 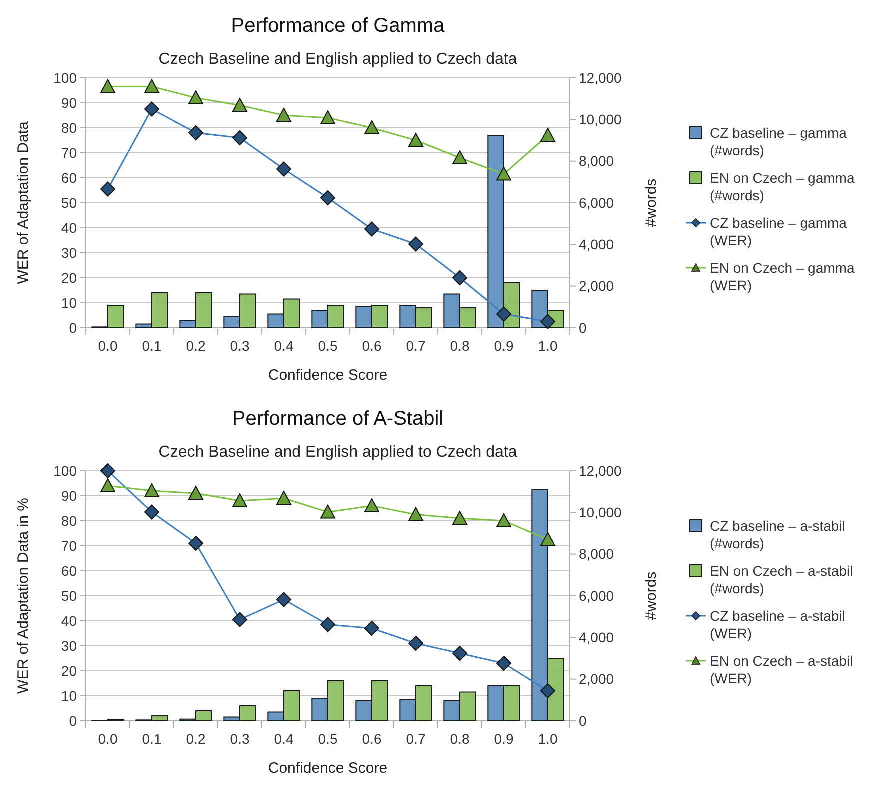 I want to click on legend-label: CZ baseline – a-stabil (WER), so click(x=778, y=625).